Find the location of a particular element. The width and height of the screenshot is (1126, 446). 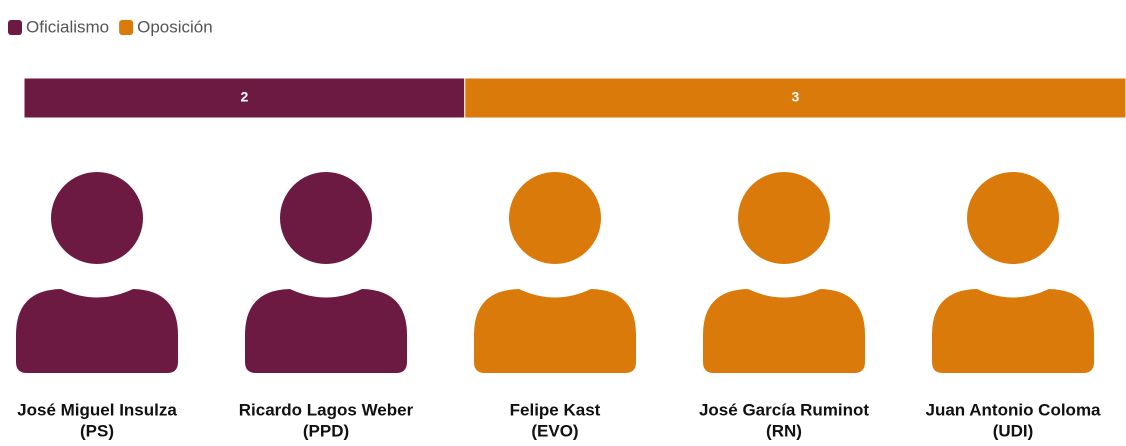

bar-value-label: 3 is located at coordinates (796, 97).